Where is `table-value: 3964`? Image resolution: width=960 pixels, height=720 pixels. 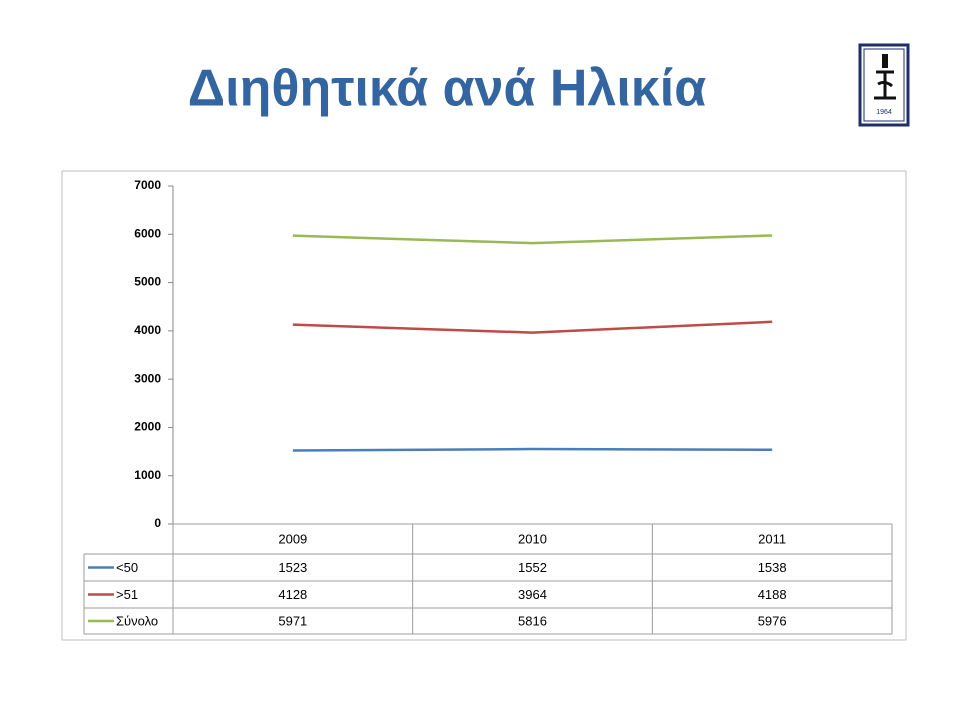 table-value: 3964 is located at coordinates (532, 594).